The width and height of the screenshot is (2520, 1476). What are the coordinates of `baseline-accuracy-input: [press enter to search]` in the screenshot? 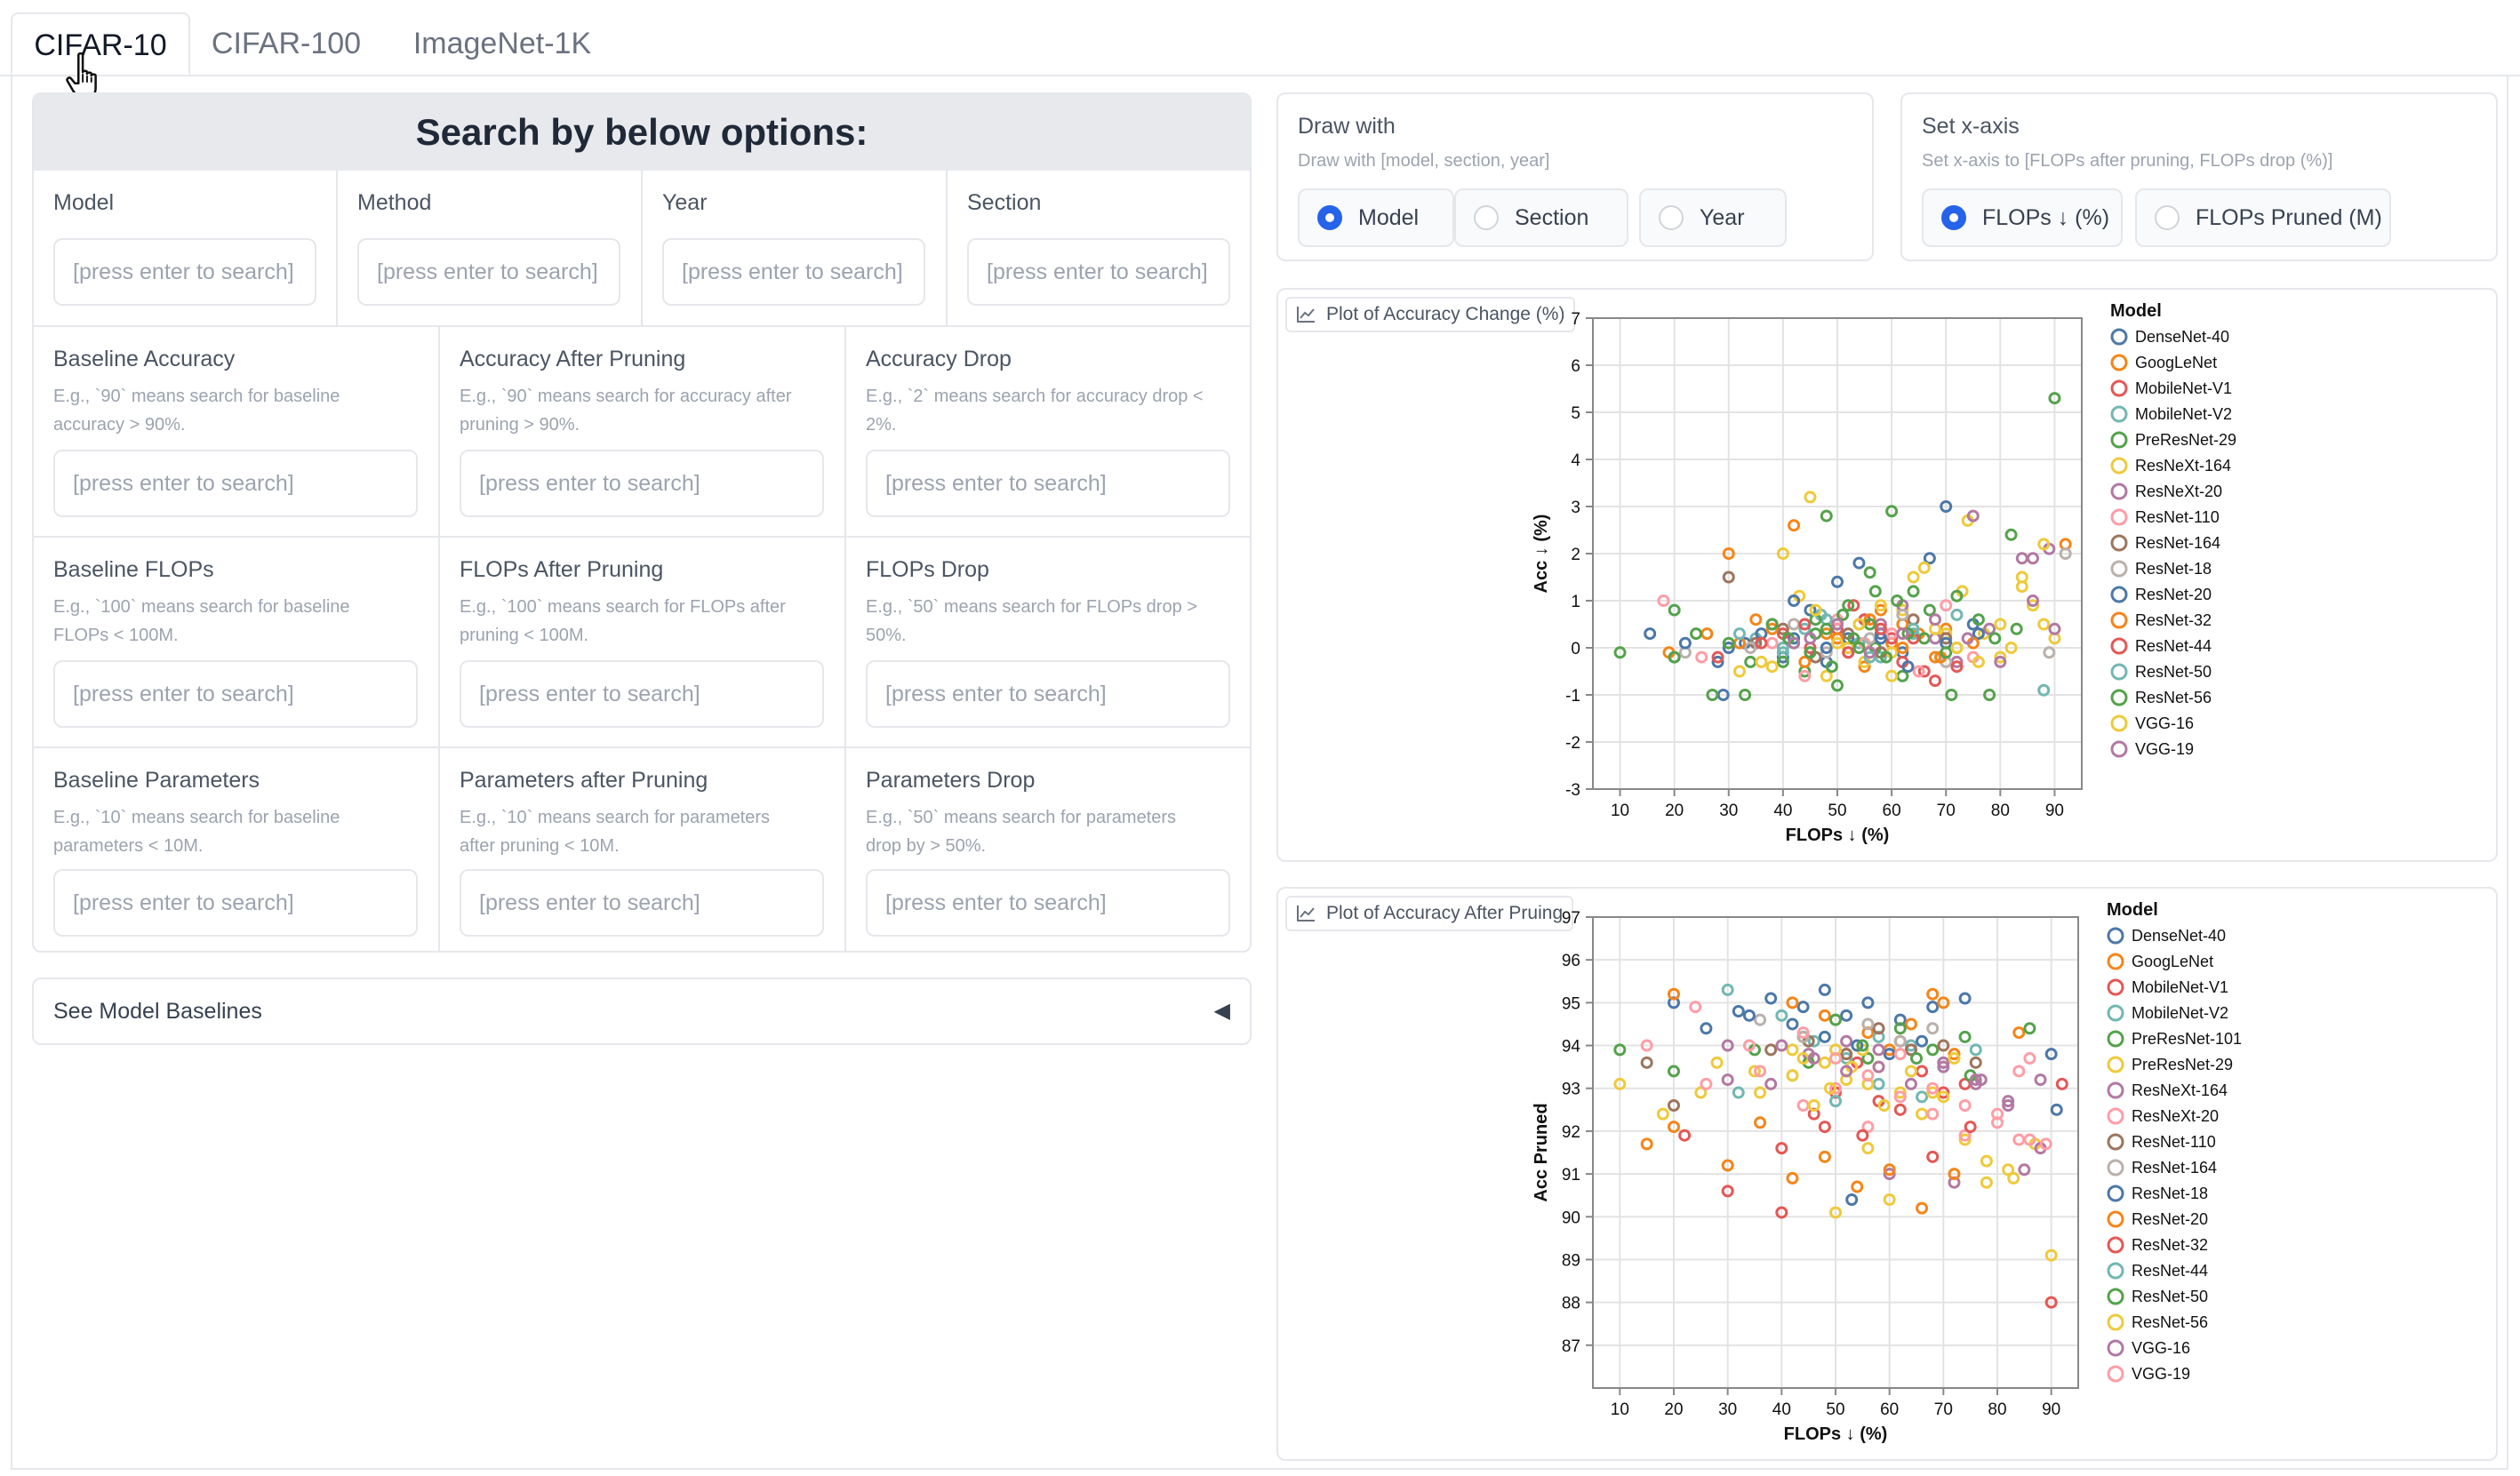 It's located at (235, 483).